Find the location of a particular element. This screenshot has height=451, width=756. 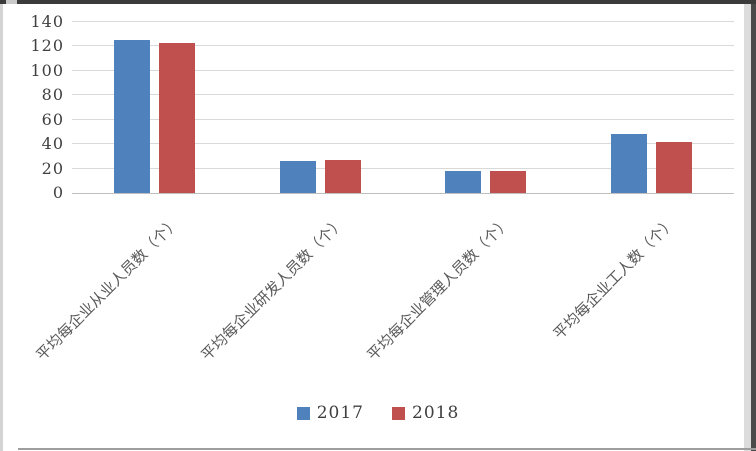

y-tick-label-60: 60 is located at coordinates (52, 119).